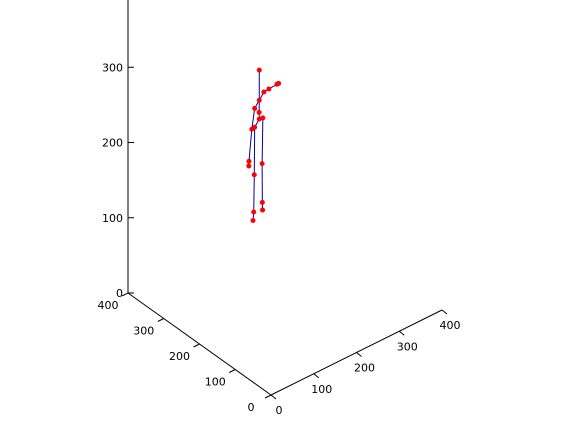 This screenshot has height=424, width=561. I want to click on z-tick-label: 100, so click(112, 218).